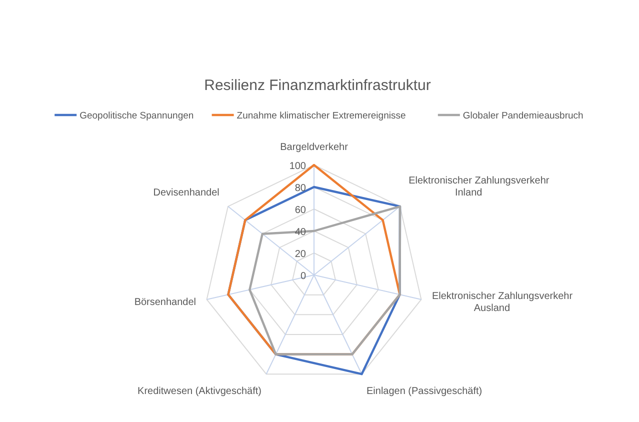  Describe the element at coordinates (314, 147) in the screenshot. I see `spoke-label: Bargeldverkehr` at that location.